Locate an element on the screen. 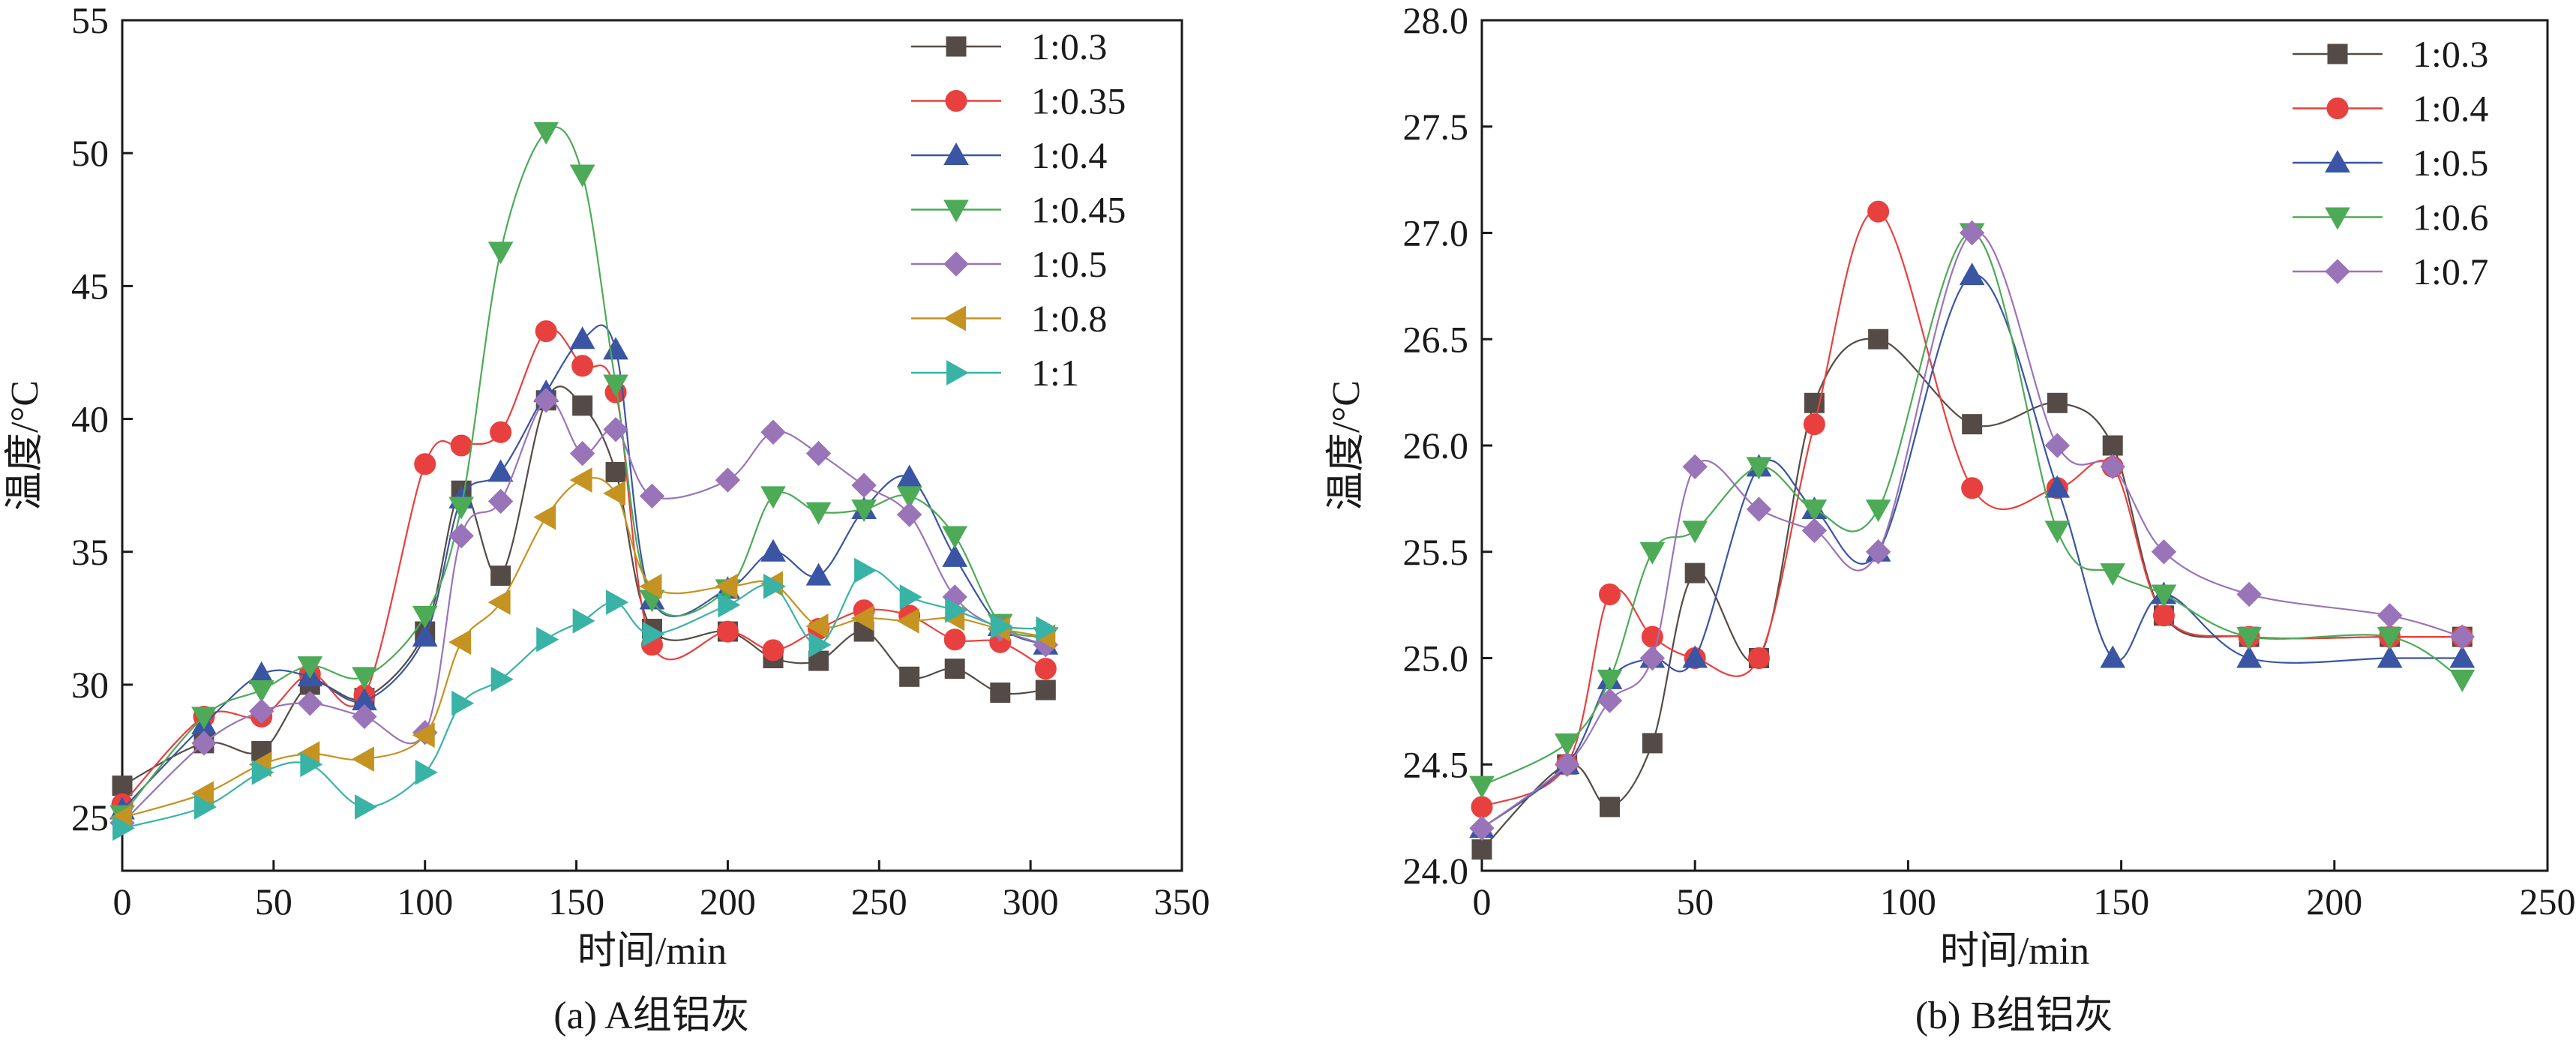 Image resolution: width=2576 pixels, height=1047 pixels. y-tick-label: 26.5 is located at coordinates (1436, 339).